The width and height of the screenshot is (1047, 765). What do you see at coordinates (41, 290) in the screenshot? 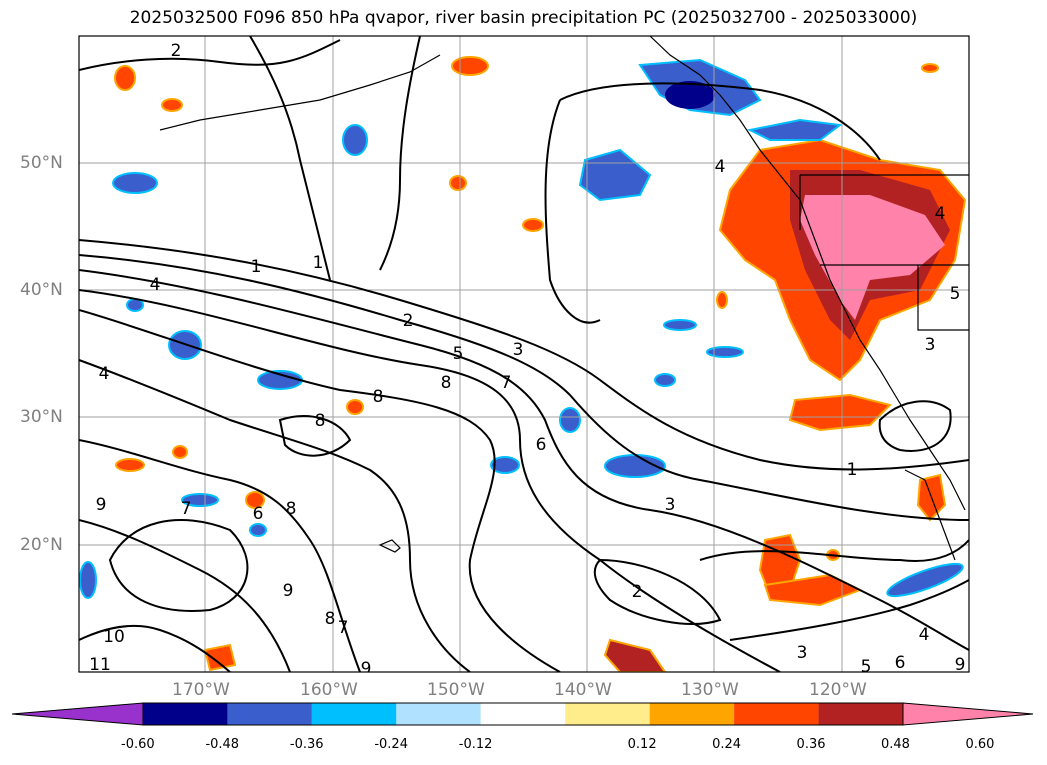
I see `lat-label: 40°N` at bounding box center [41, 290].